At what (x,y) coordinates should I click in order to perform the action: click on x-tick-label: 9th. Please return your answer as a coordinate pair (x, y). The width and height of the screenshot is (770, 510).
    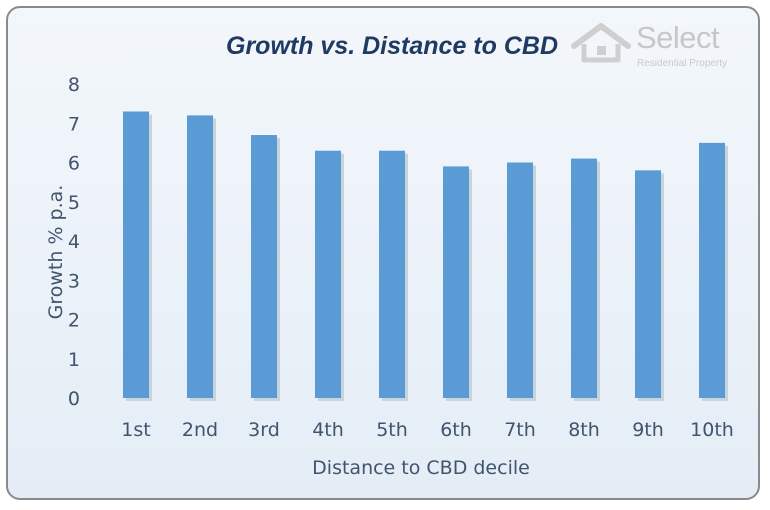
    Looking at the image, I should click on (648, 430).